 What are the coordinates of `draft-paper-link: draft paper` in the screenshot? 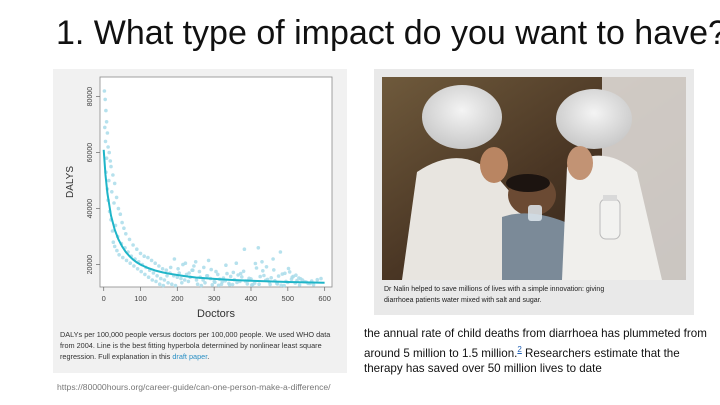 It's located at (190, 356).